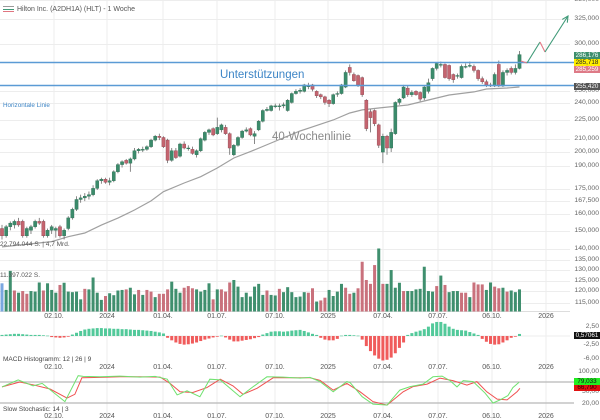  Describe the element at coordinates (54, 367) in the screenshot. I see `x-axis-label: 02.10.` at that location.